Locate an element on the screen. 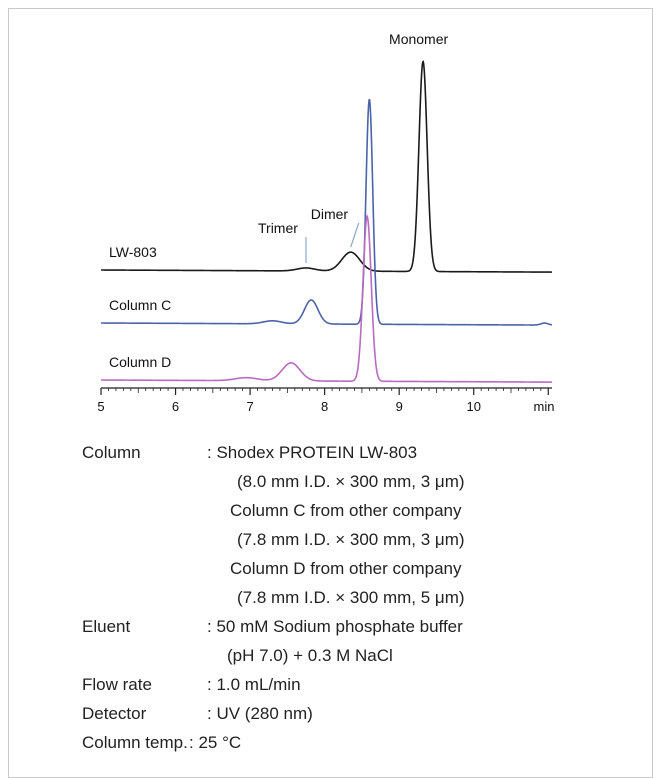 The height and width of the screenshot is (778, 663). column-temp-value: : 25 °C is located at coordinates (215, 742).